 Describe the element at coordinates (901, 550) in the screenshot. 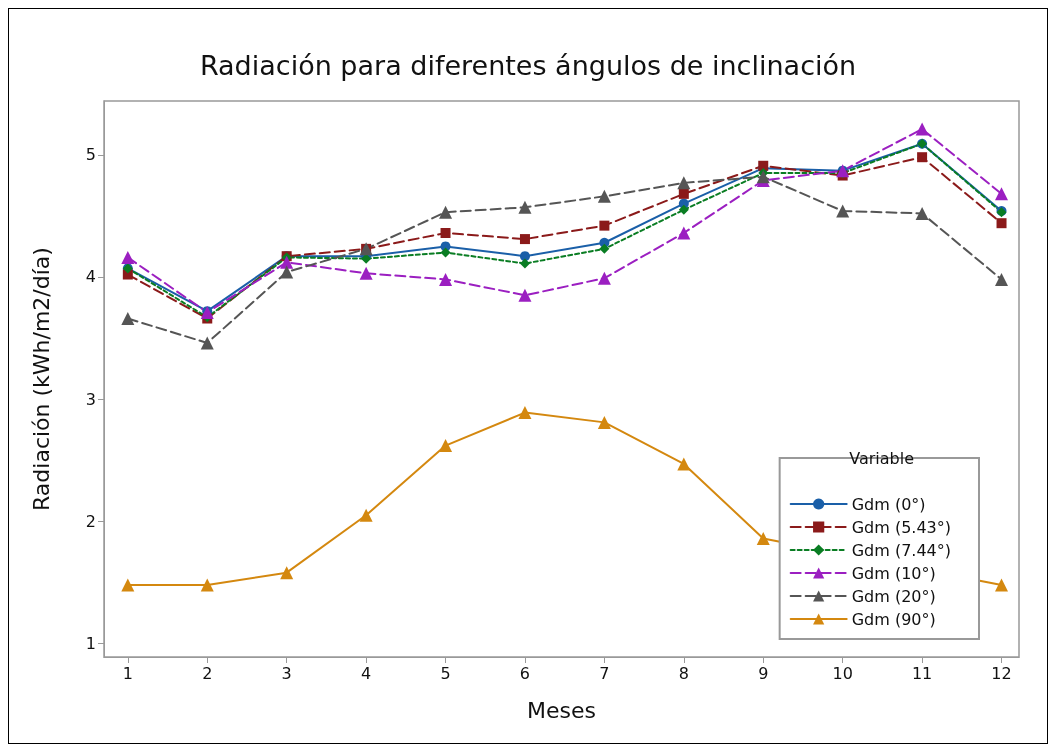

I see `legend-label: Gdm (7.44°)` at that location.